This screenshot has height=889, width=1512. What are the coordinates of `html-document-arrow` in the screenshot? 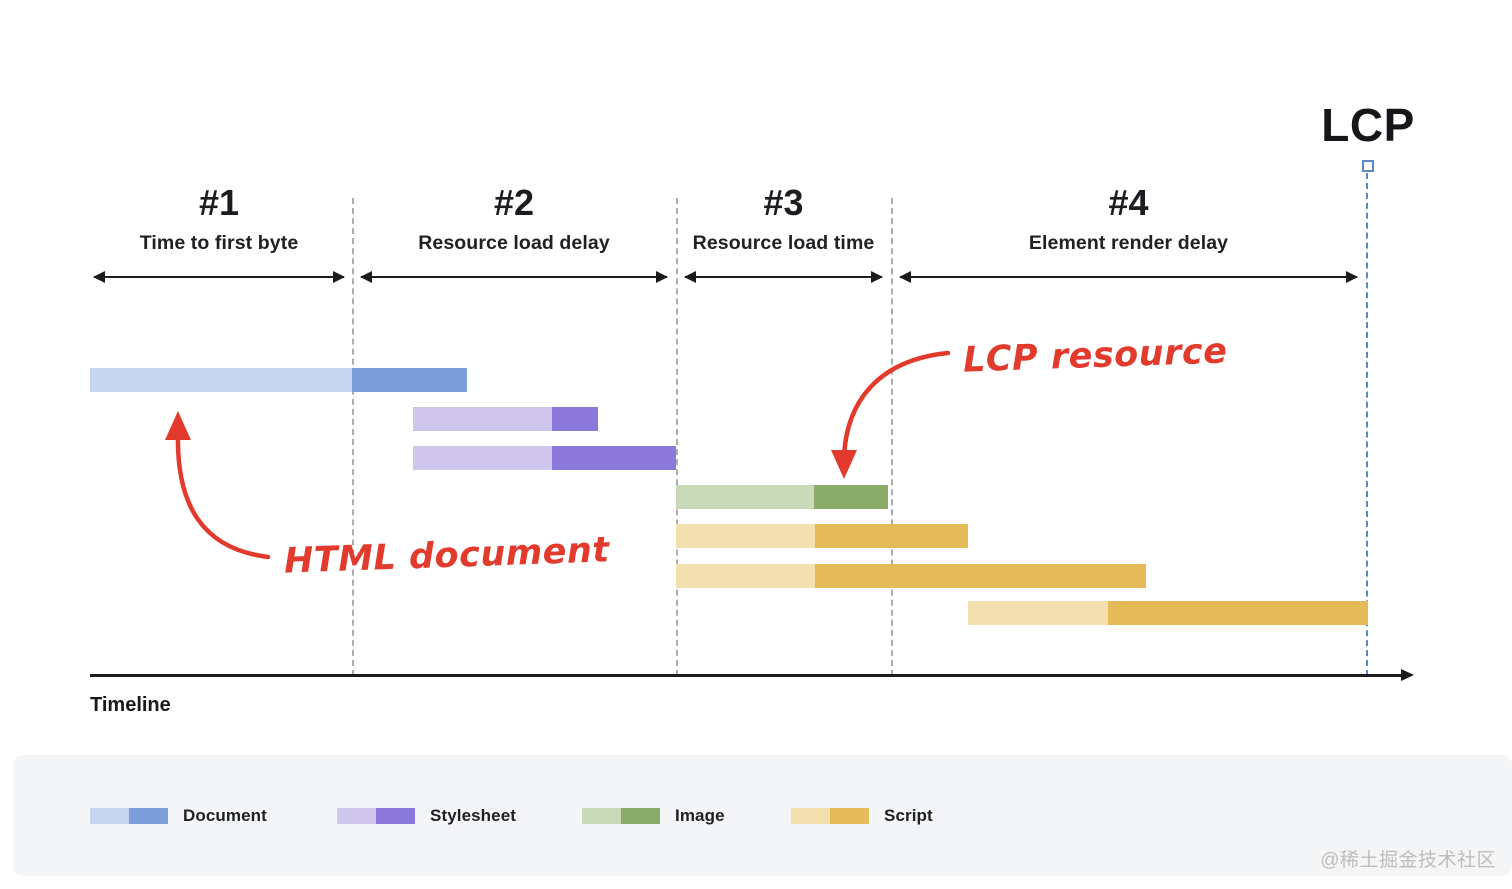 It's located at (223, 494).